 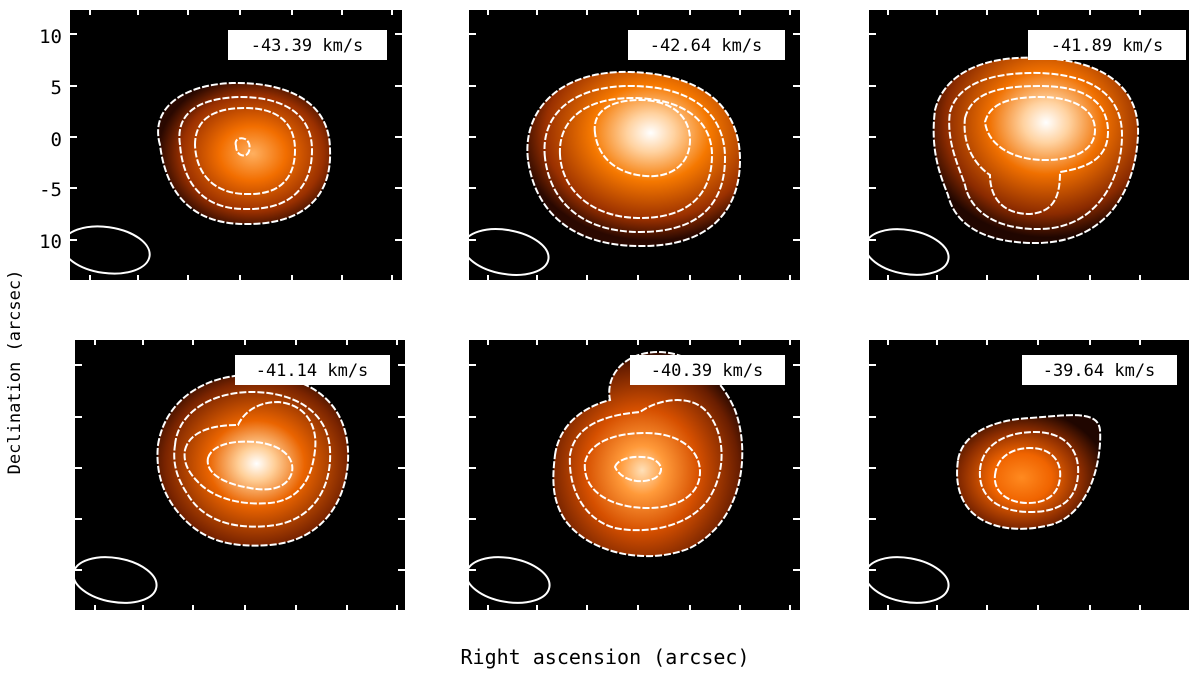 I want to click on channel-panel-3: -41.89 km/s, so click(x=1026, y=145).